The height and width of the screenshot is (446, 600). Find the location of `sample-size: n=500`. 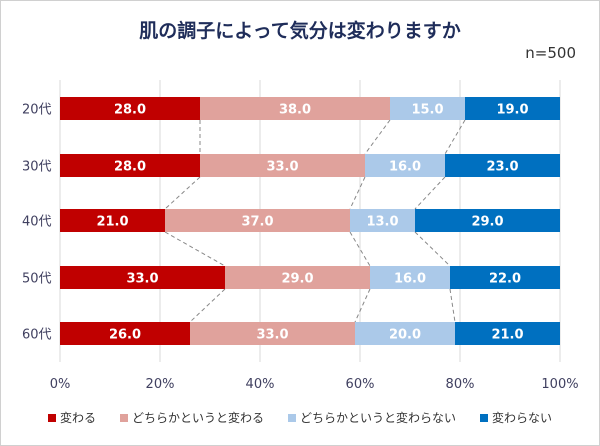

sample-size: n=500 is located at coordinates (550, 53).